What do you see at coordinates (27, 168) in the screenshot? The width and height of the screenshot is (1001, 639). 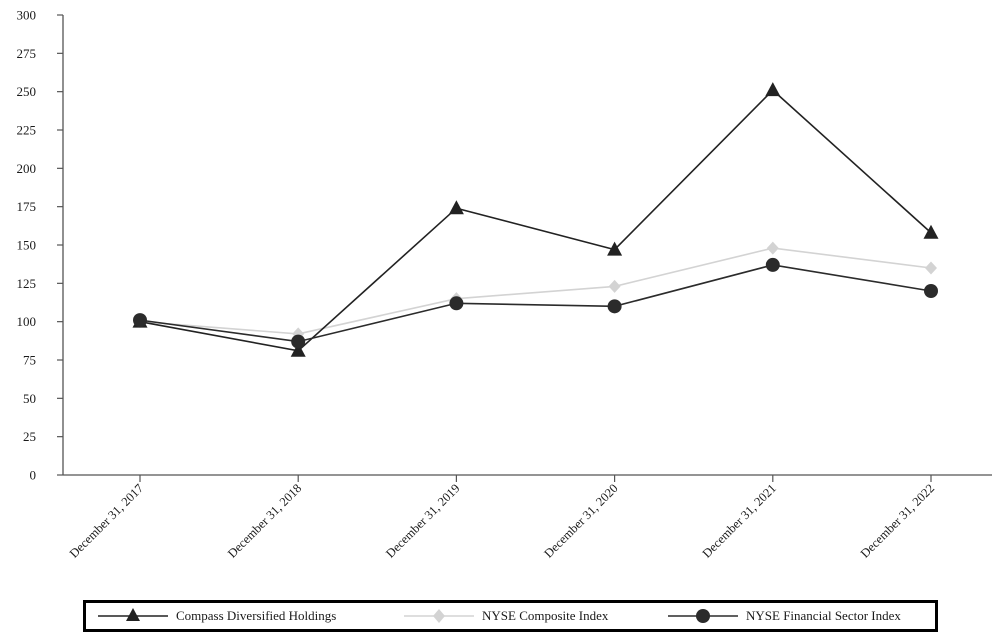 I see `y-tick-label: 200` at bounding box center [27, 168].